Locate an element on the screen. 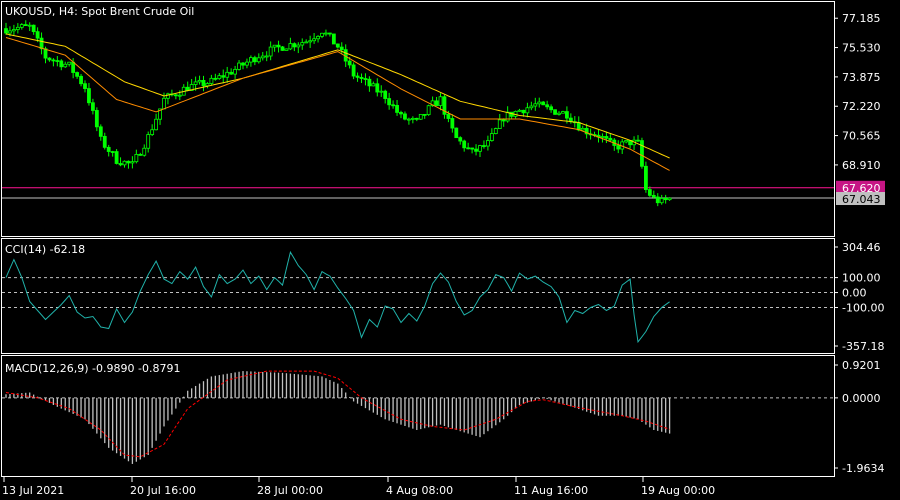 This screenshot has width=900, height=500. time-tick-label: 28 Jul 00:00 is located at coordinates (290, 490).